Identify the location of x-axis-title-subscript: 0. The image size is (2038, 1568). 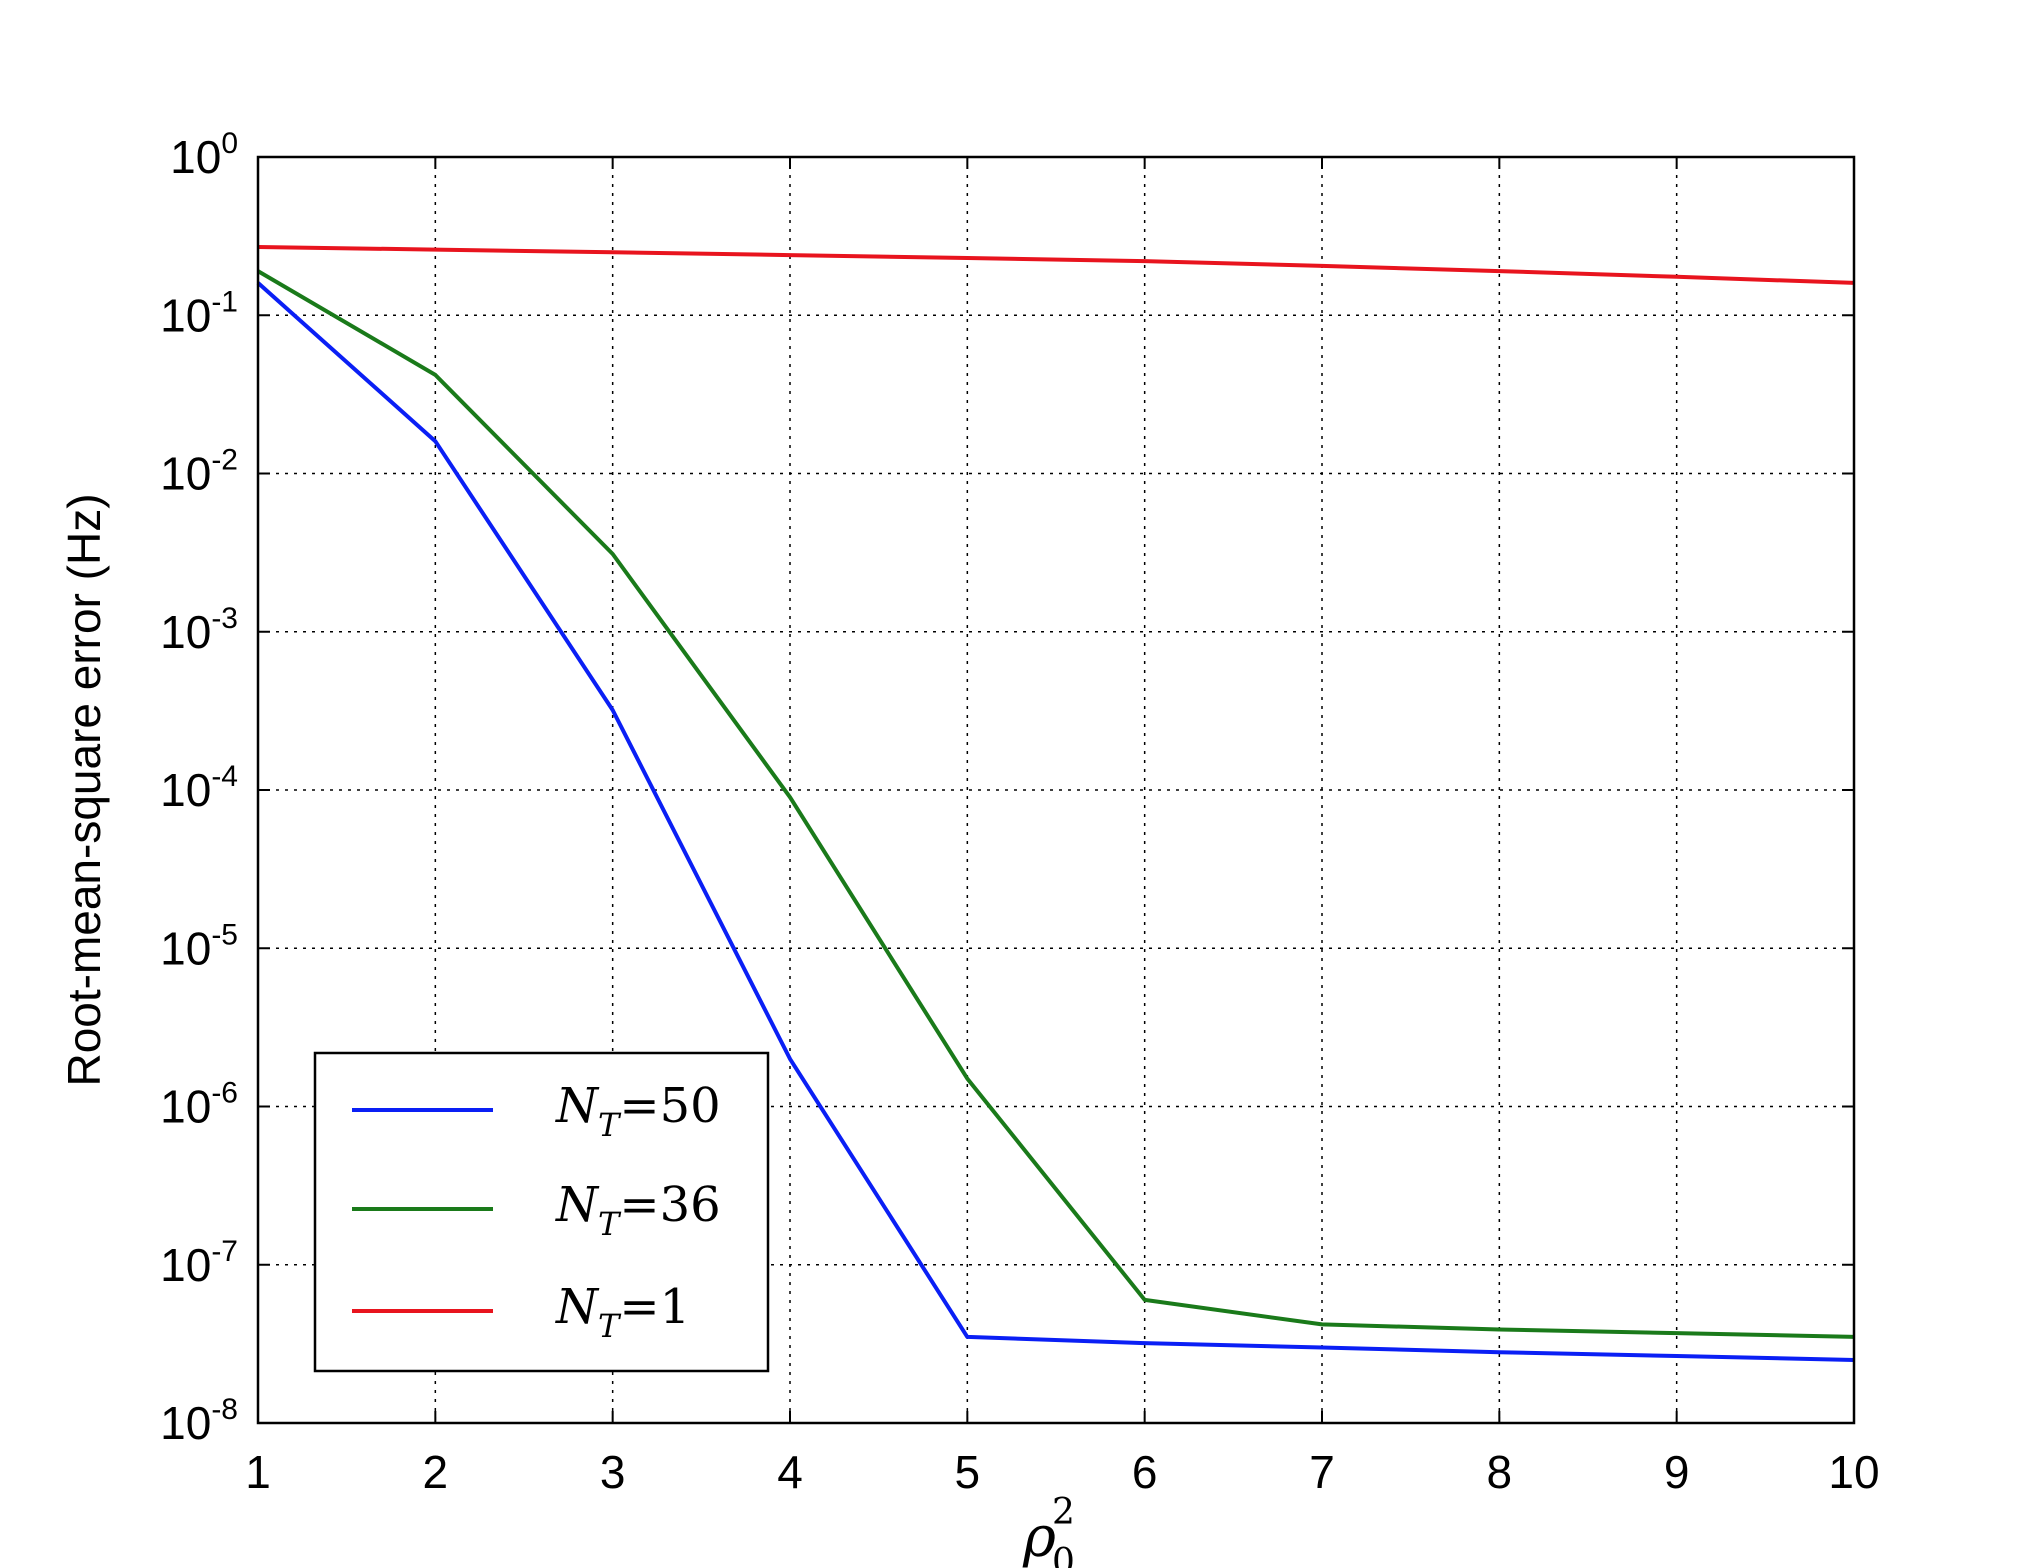
(1063, 1555).